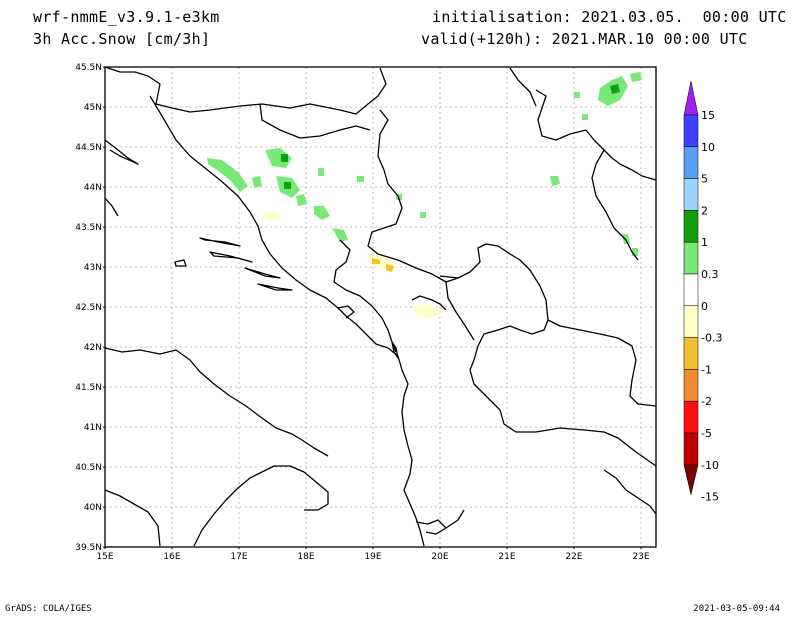 Image resolution: width=800 pixels, height=618 pixels. What do you see at coordinates (708, 147) in the screenshot?
I see `colorbar-label: 10` at bounding box center [708, 147].